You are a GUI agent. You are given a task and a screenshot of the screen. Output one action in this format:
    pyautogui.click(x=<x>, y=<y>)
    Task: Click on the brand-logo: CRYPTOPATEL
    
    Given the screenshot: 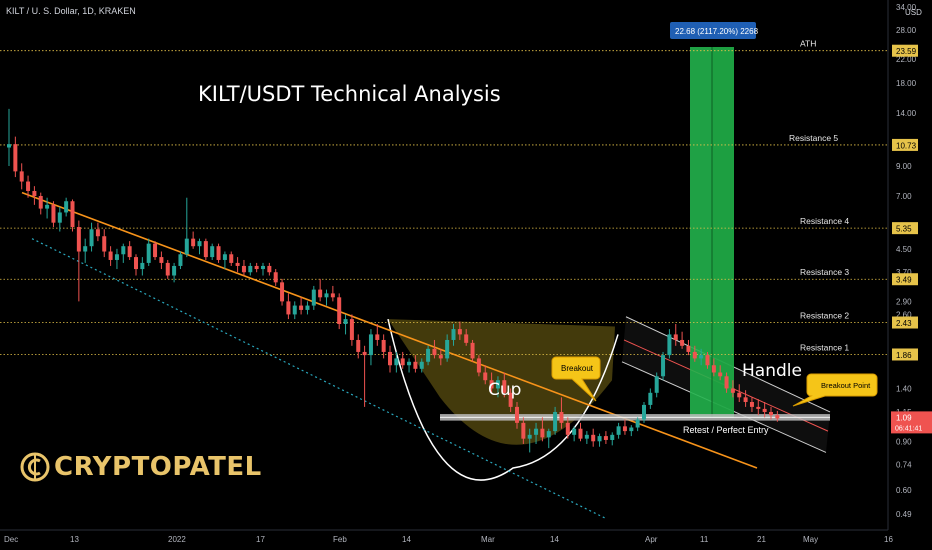 What is the action you would take?
    pyautogui.click(x=141, y=467)
    